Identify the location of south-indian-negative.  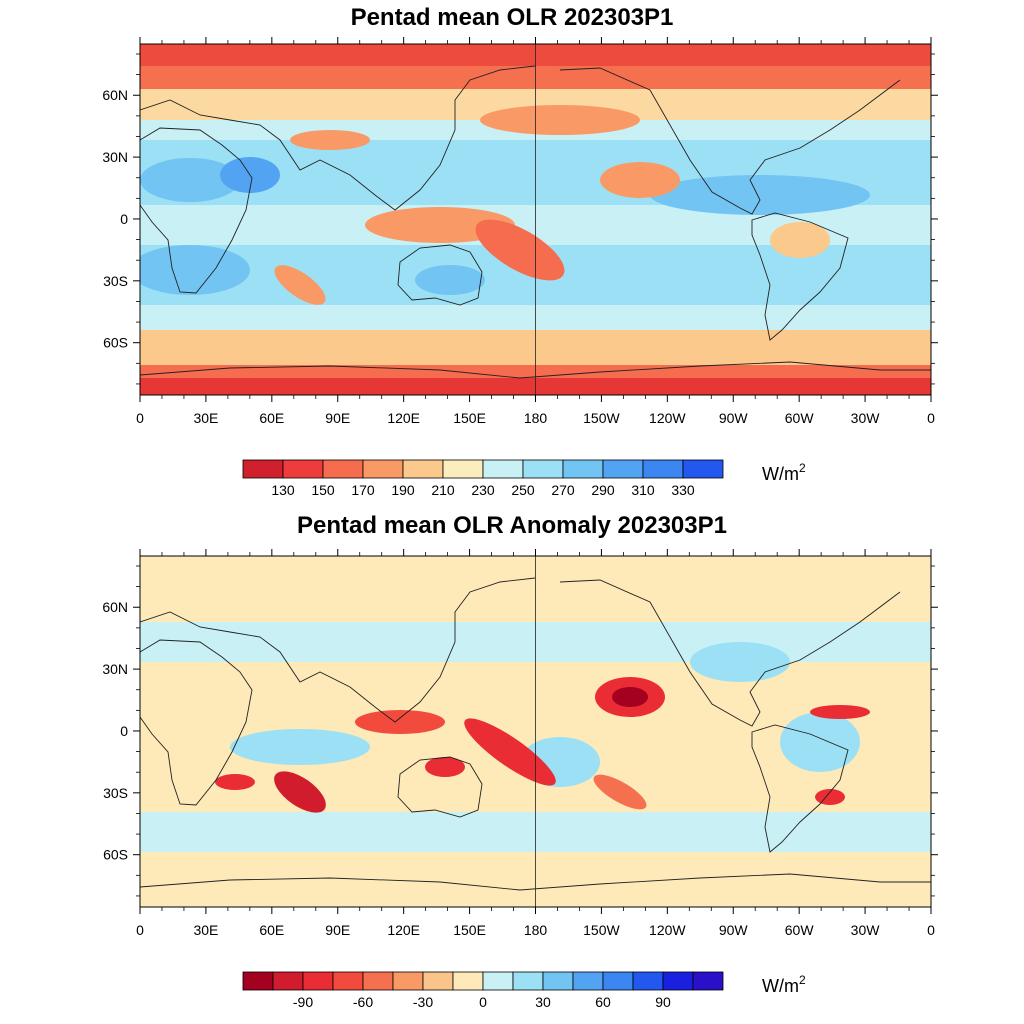
(300, 792).